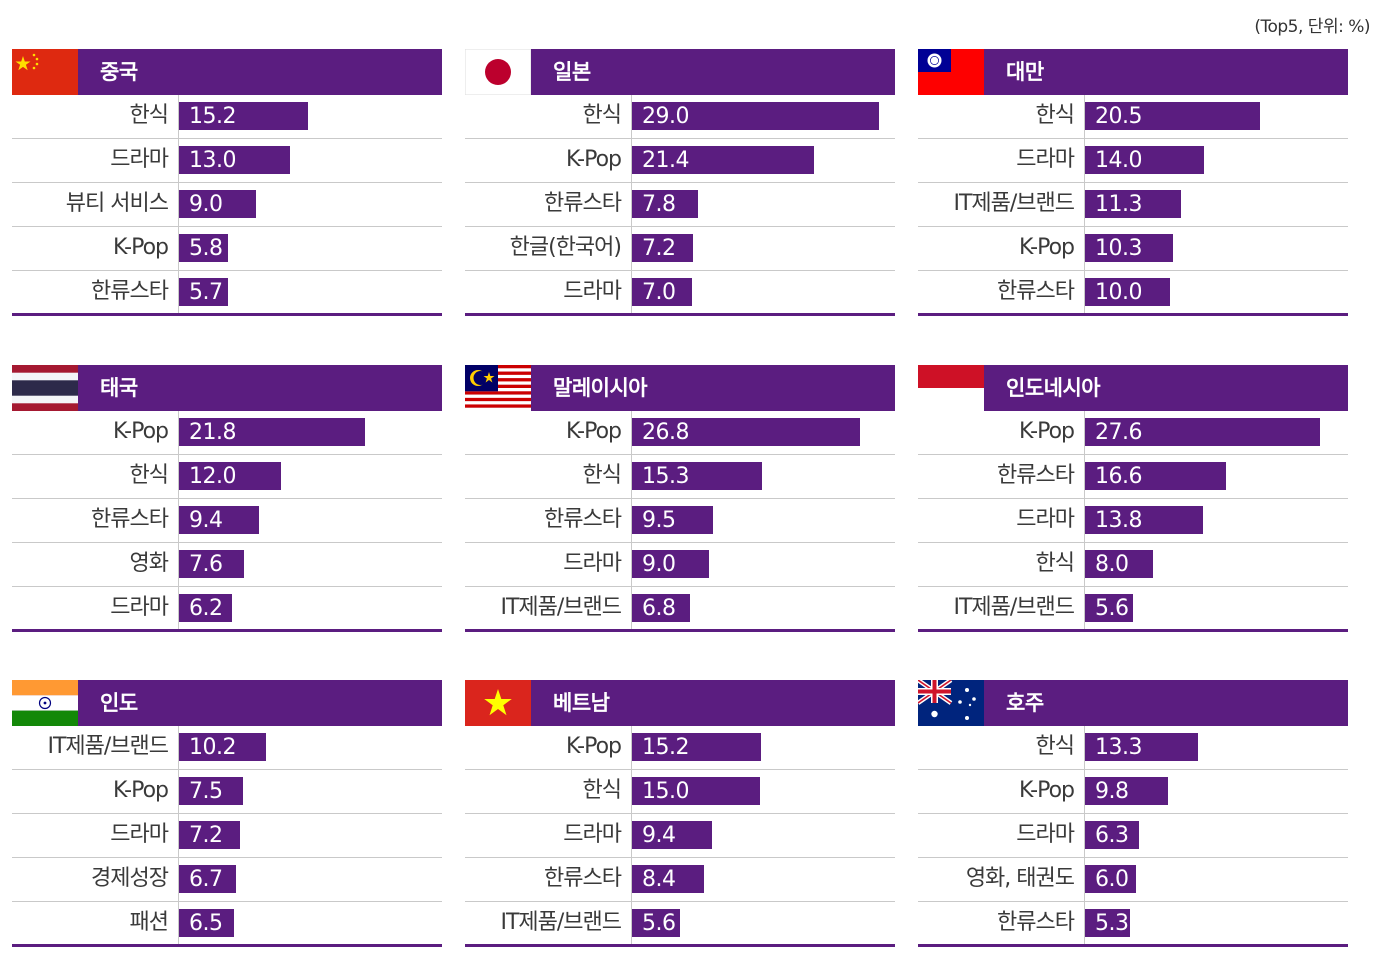 This screenshot has height=962, width=1386. I want to click on bar-area: 5.7, so click(310, 292).